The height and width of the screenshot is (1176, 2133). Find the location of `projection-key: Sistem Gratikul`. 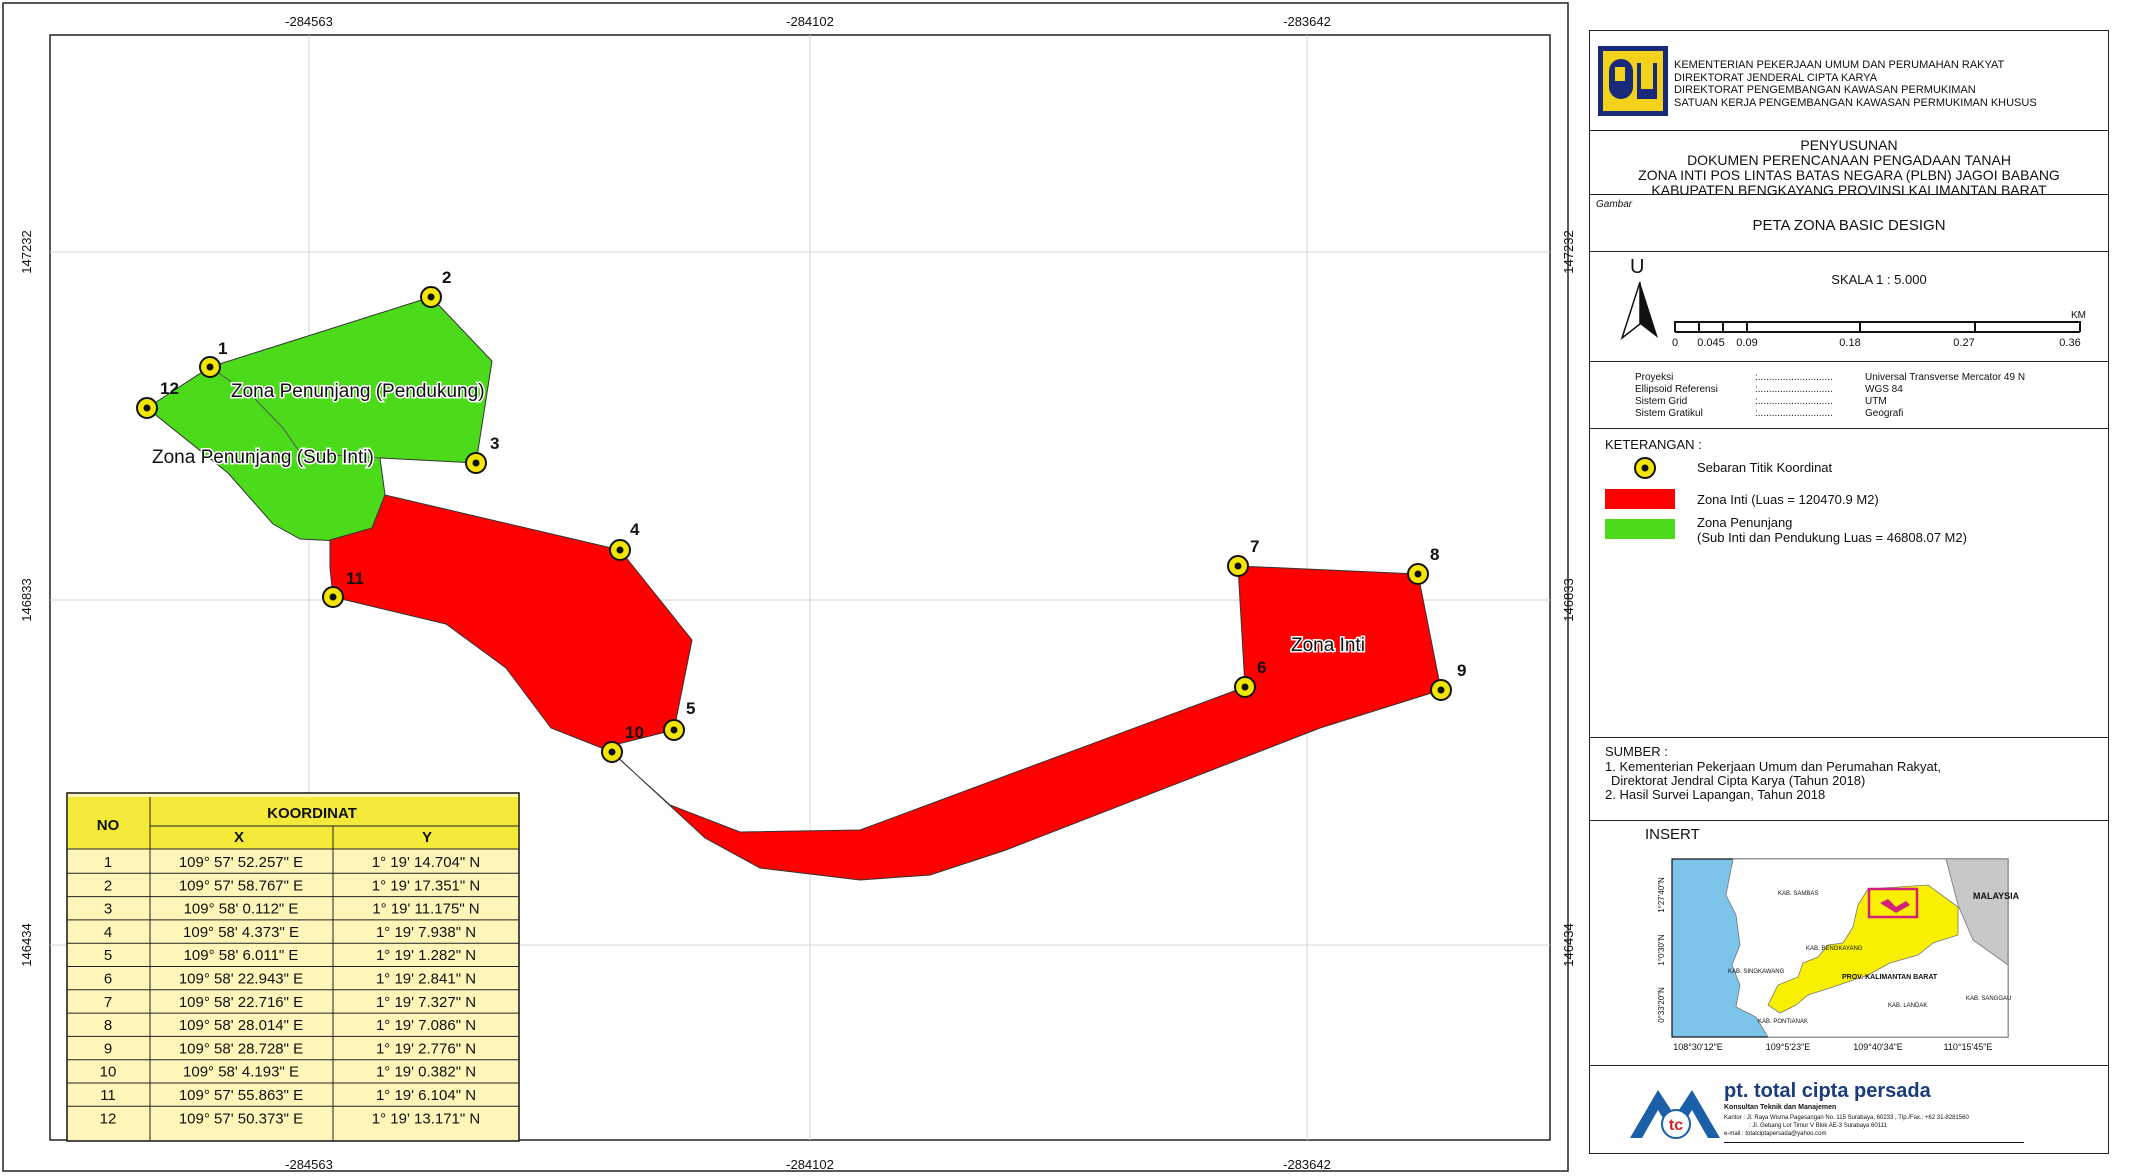

projection-key: Sistem Gratikul is located at coordinates (1669, 413).